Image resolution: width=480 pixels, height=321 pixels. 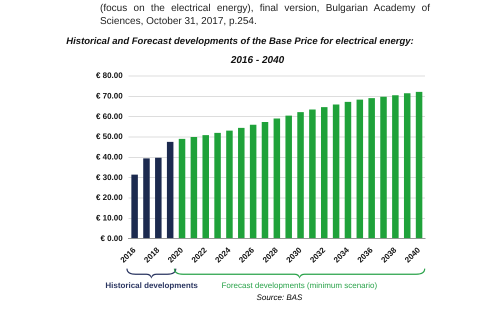 What do you see at coordinates (110, 96) in the screenshot?
I see `y-tick-label: € 70.00` at bounding box center [110, 96].